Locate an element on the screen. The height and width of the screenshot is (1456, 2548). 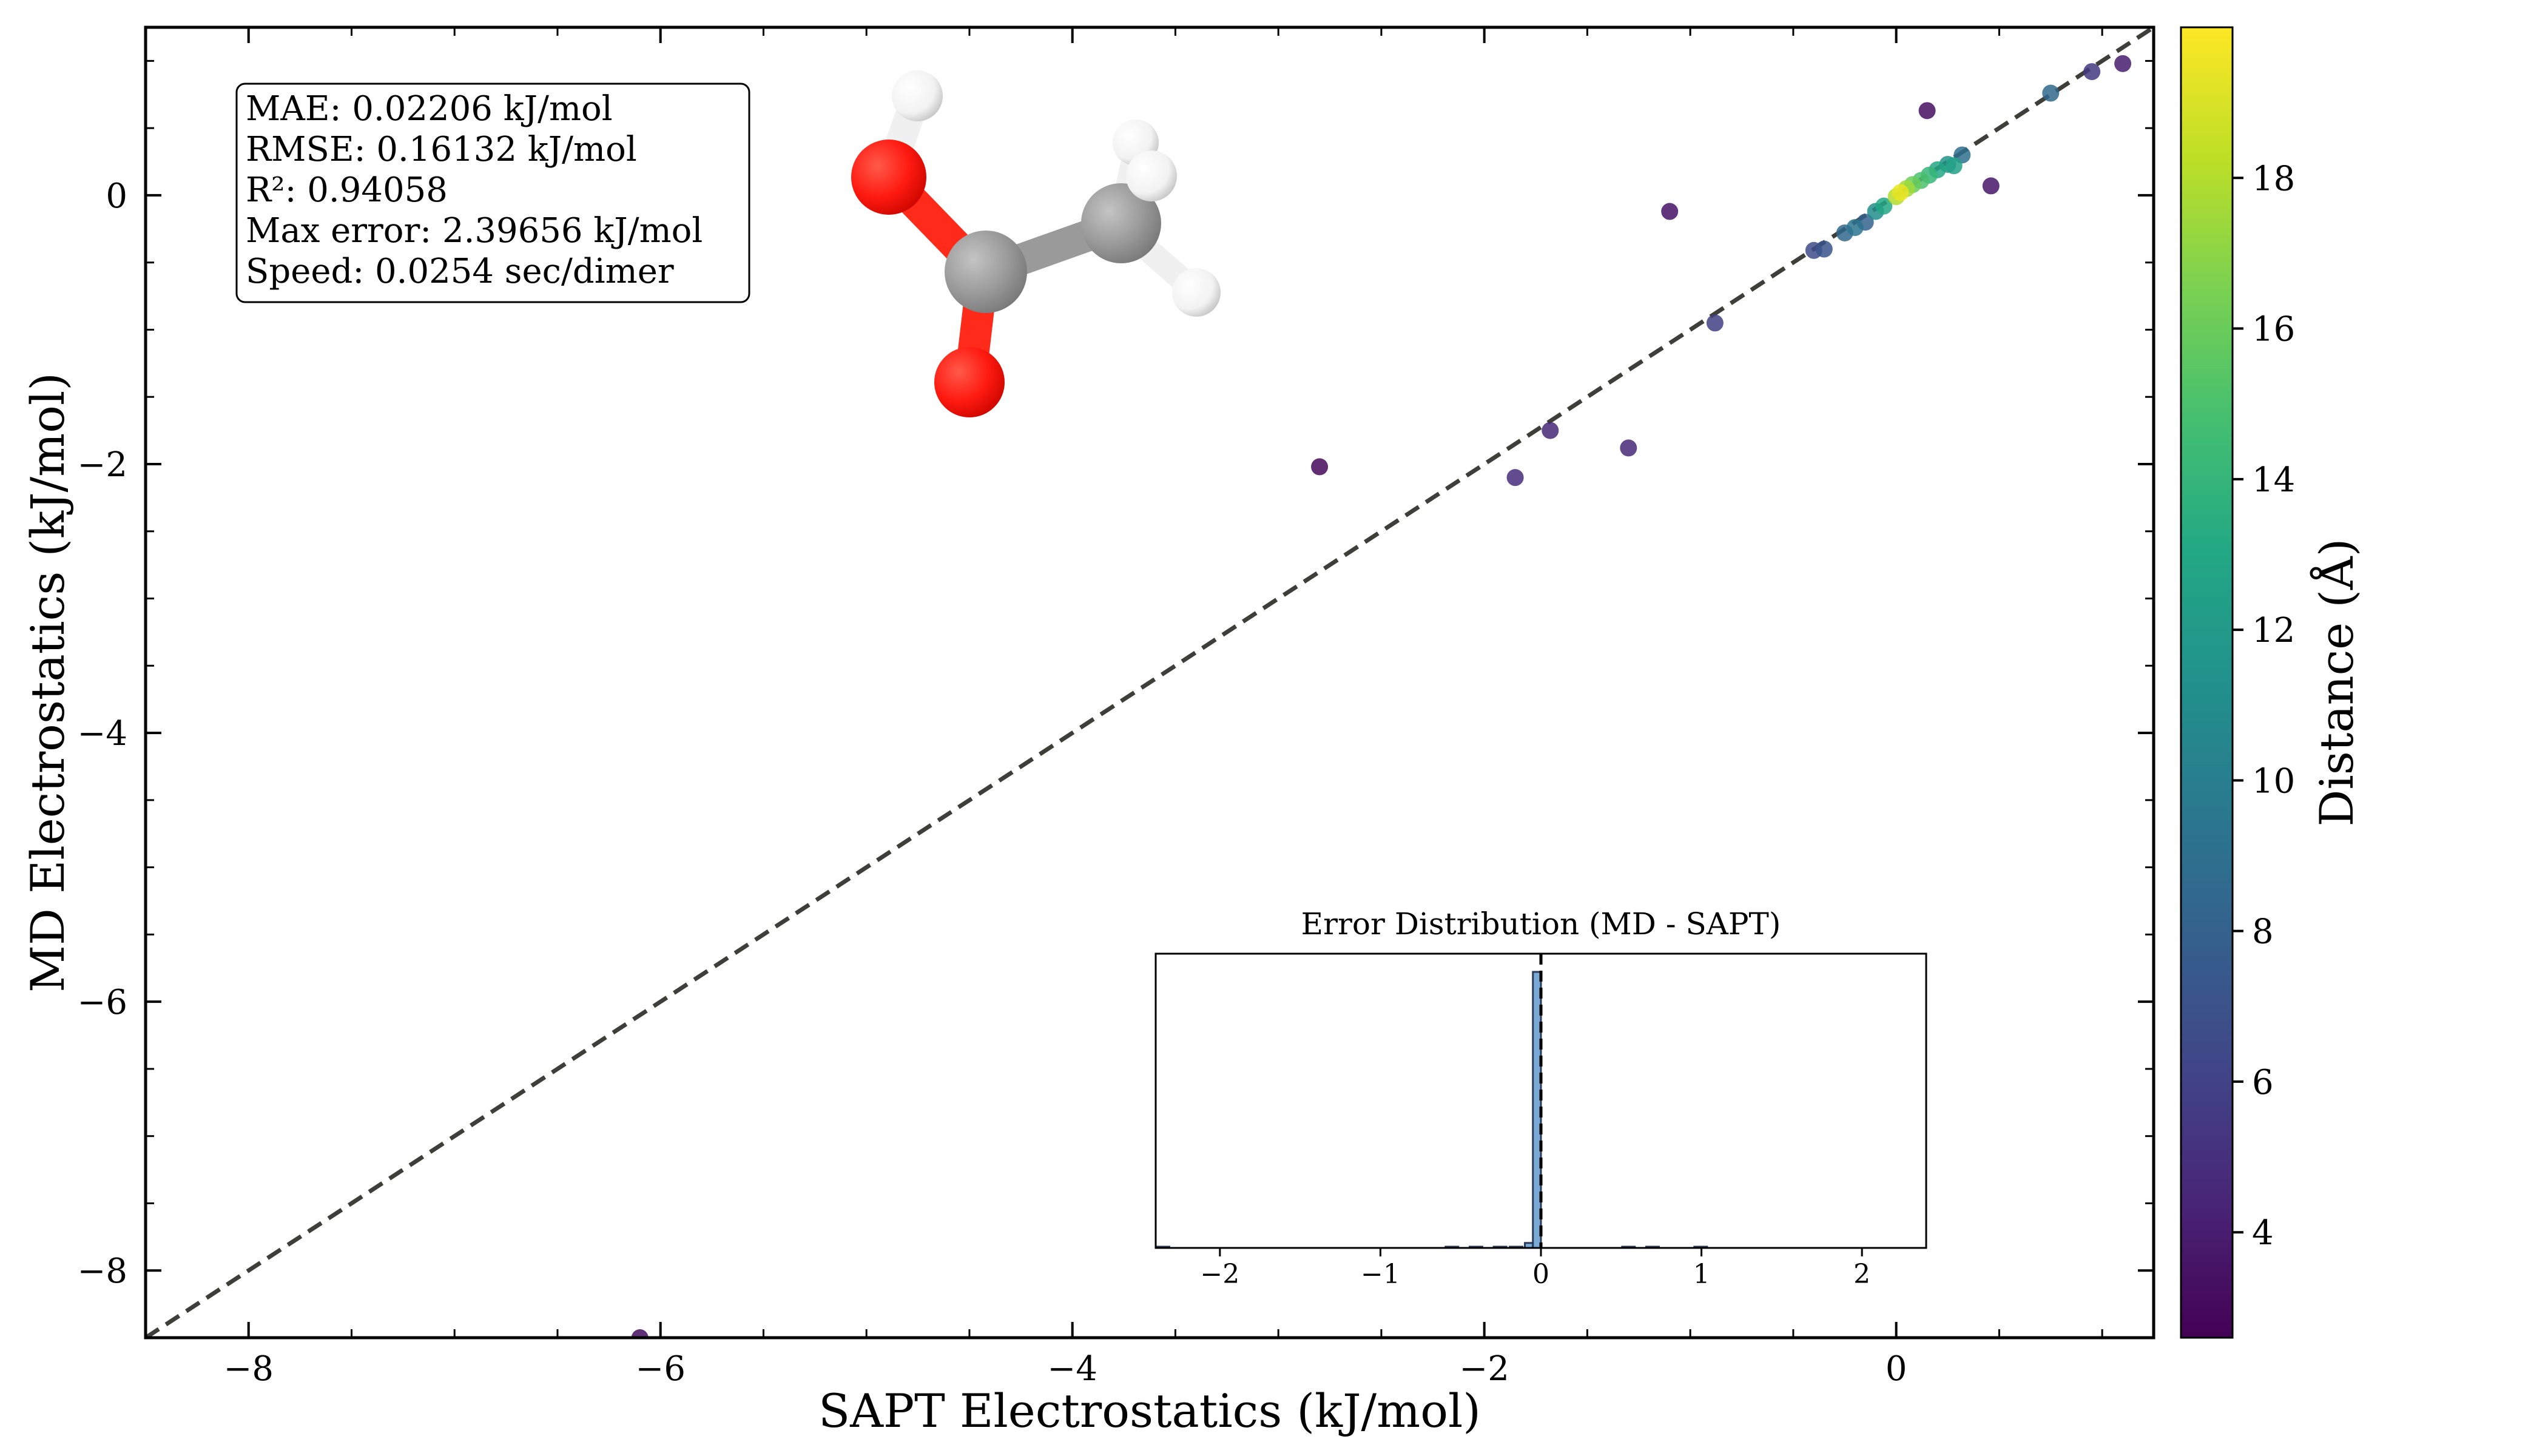
x-tick-label: 0 is located at coordinates (1896, 1369).